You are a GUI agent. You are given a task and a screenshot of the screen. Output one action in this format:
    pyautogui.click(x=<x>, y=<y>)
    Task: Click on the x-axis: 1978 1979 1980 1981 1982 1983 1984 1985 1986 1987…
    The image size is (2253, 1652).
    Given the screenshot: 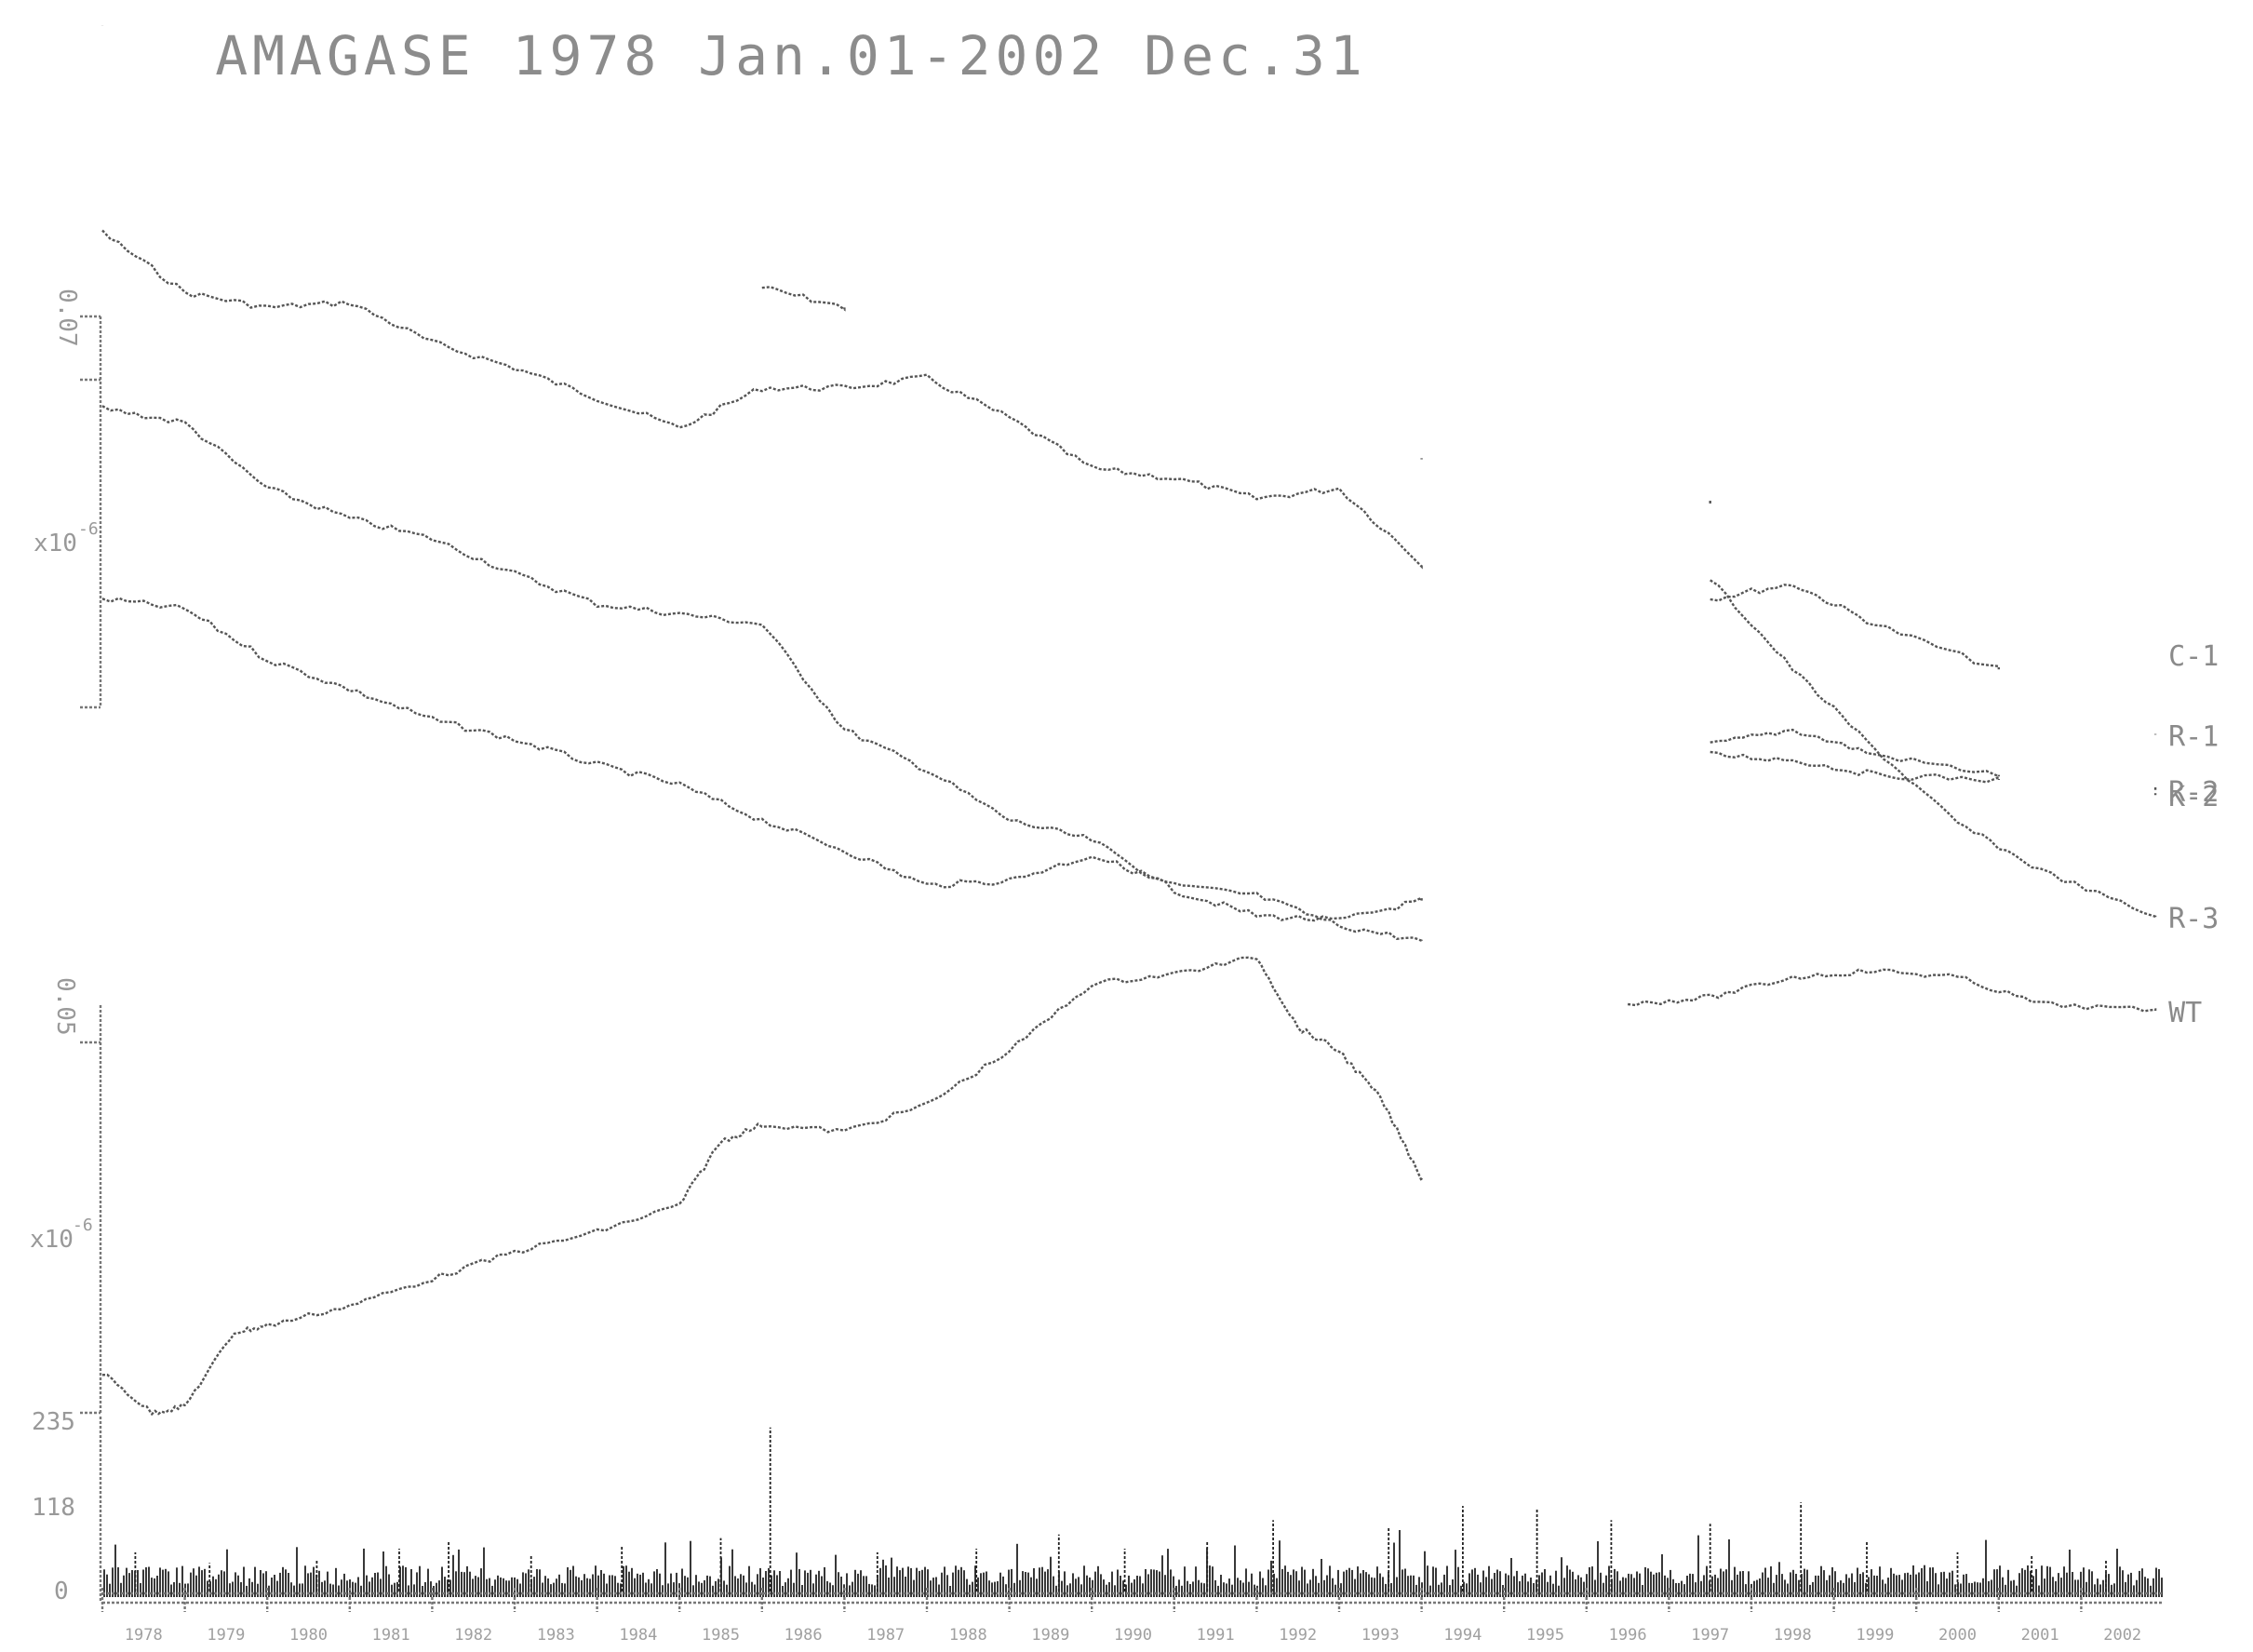 What is the action you would take?
    pyautogui.click(x=1133, y=1617)
    